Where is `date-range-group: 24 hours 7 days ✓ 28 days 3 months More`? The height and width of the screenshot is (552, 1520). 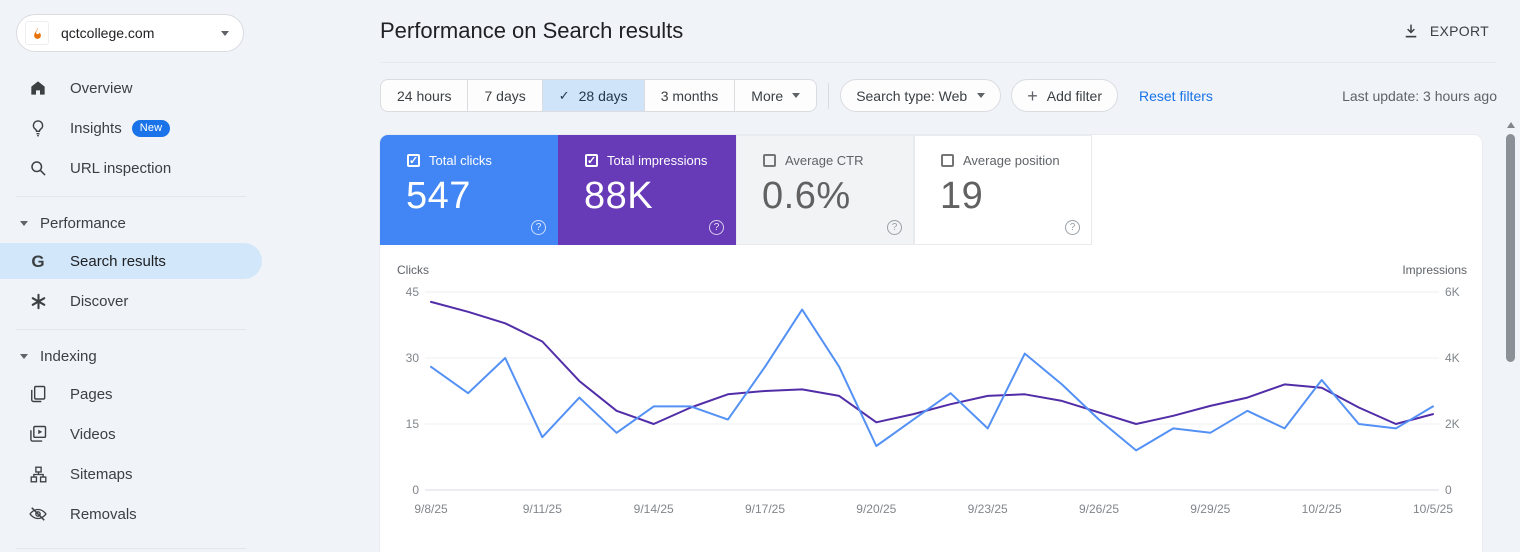
date-range-group: 24 hours 7 days ✓ 28 days 3 months More is located at coordinates (599, 95).